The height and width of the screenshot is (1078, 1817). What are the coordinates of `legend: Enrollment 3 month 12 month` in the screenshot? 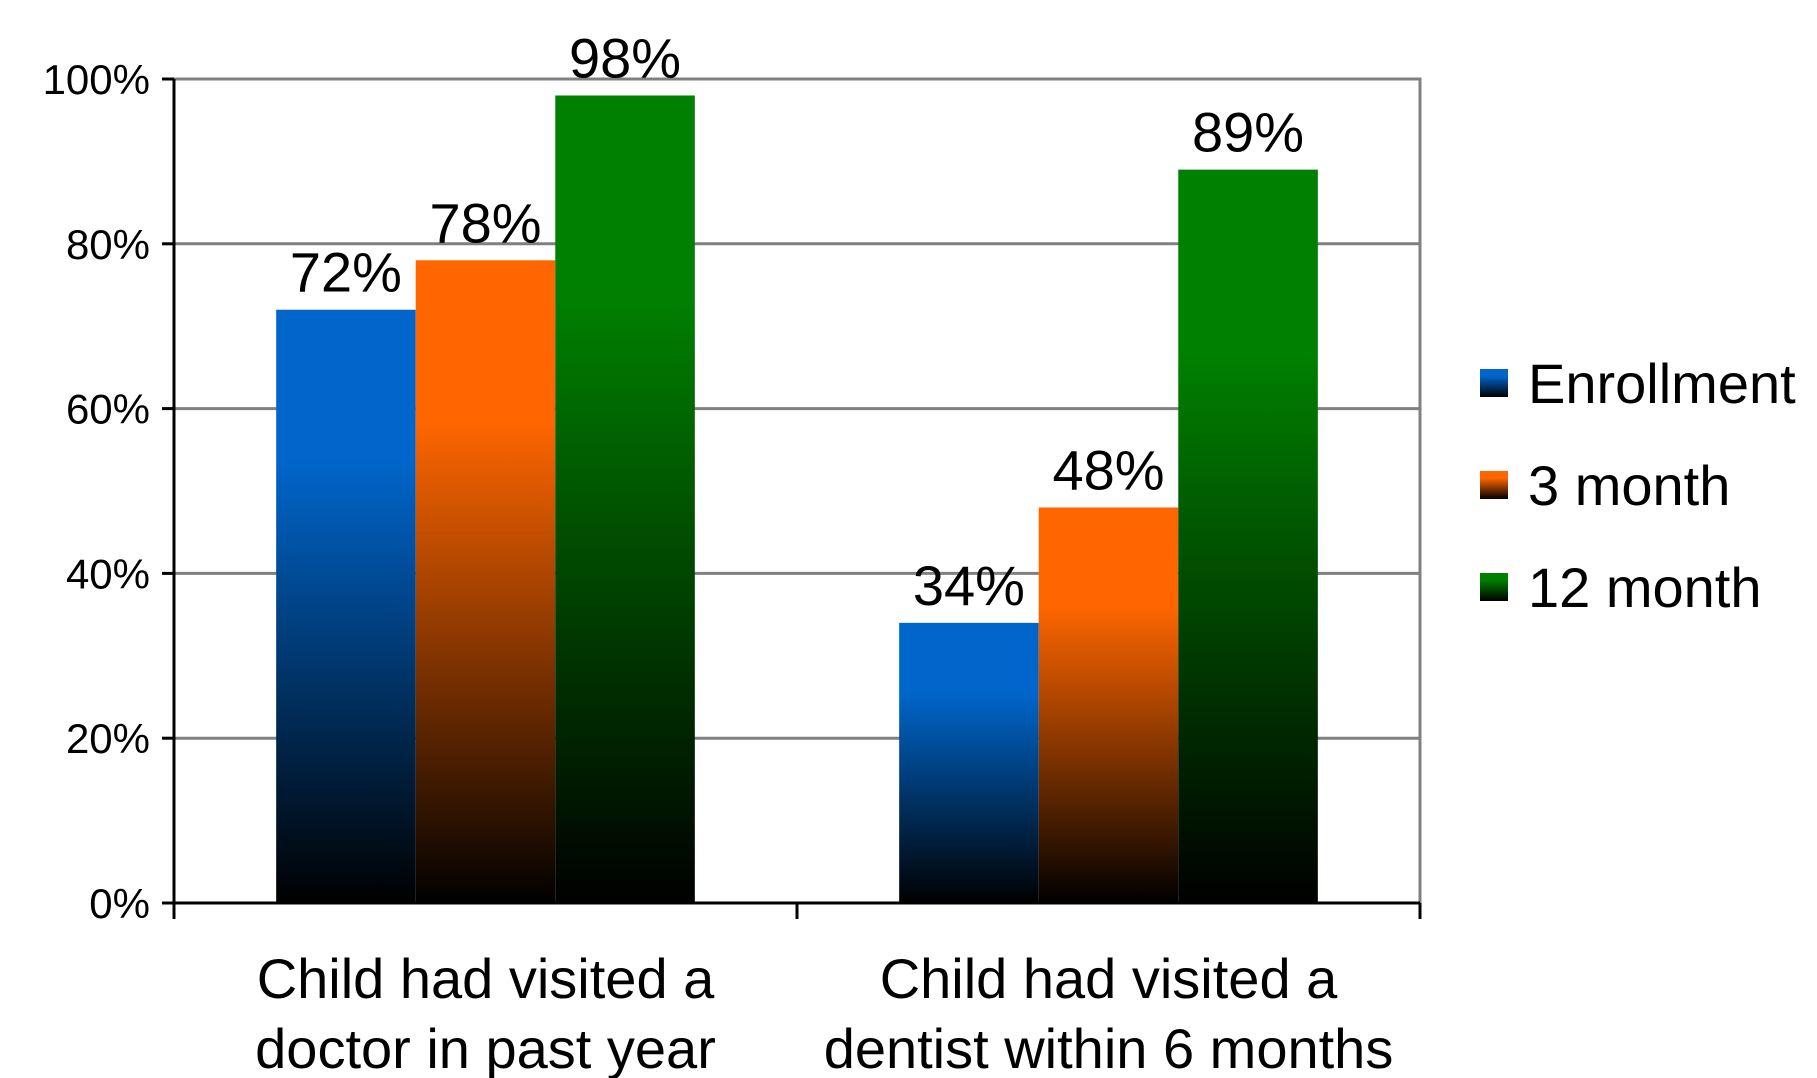 It's located at (1638, 485).